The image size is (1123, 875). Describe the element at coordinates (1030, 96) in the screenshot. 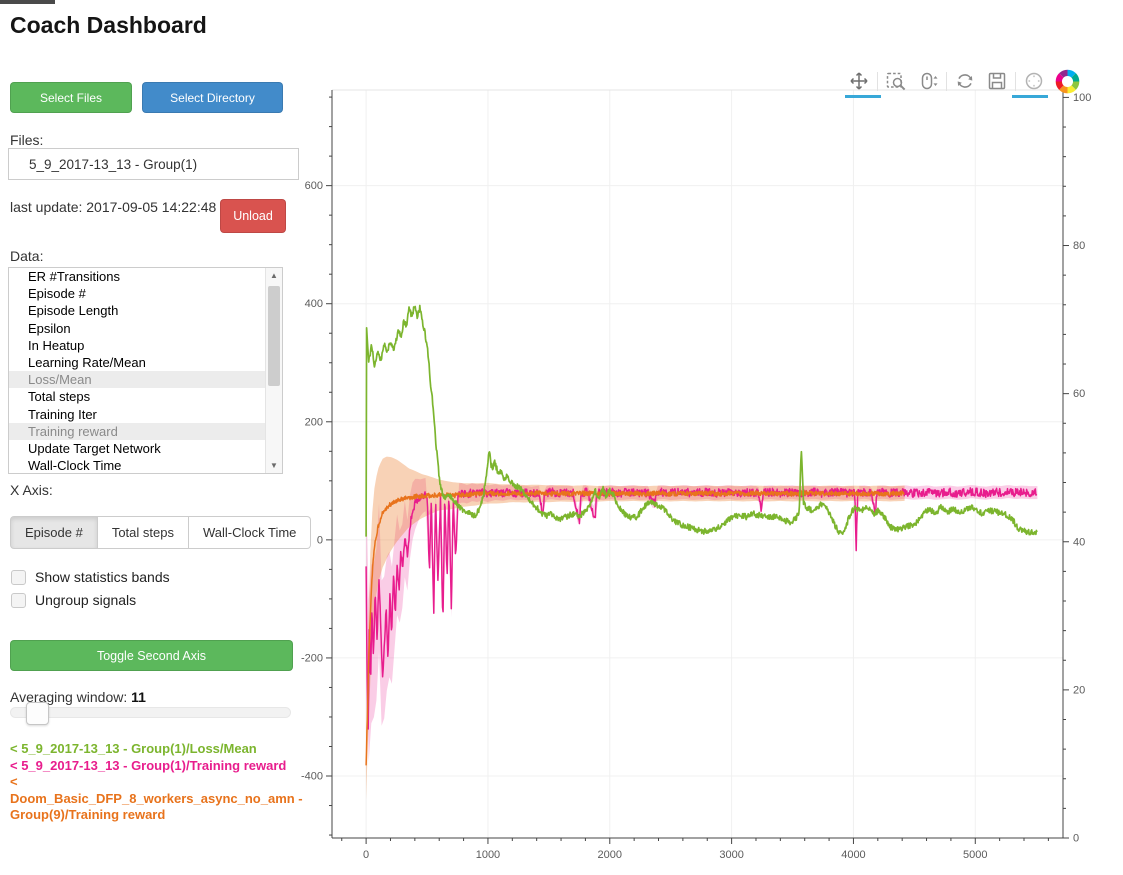

I see `hover-active-indicator` at that location.